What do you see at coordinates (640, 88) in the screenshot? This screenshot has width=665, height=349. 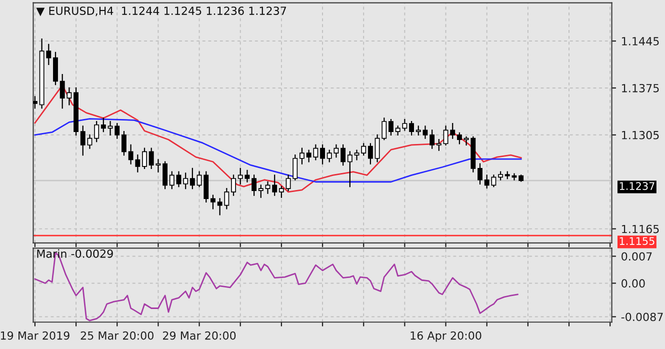 I see `y-tick-label: 1.1375` at bounding box center [640, 88].